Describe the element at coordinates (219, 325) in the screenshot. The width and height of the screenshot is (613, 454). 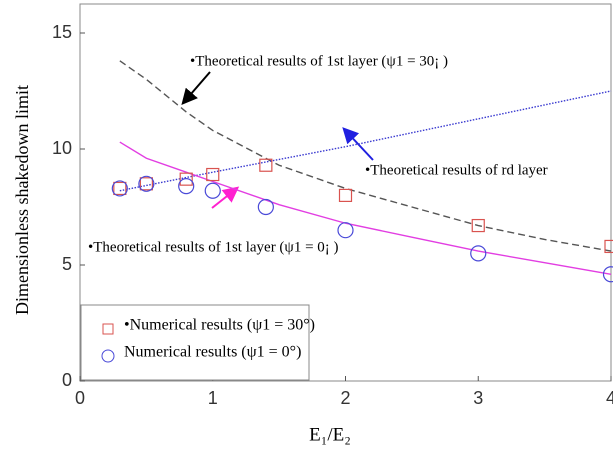
I see `legend-label: •Numerical results (ψ1 = 30°)` at that location.